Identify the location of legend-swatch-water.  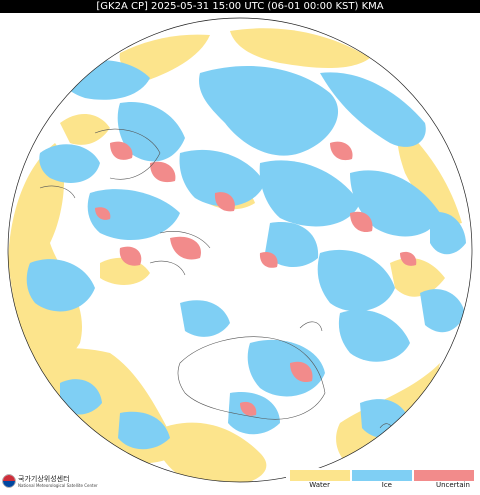
(320, 475).